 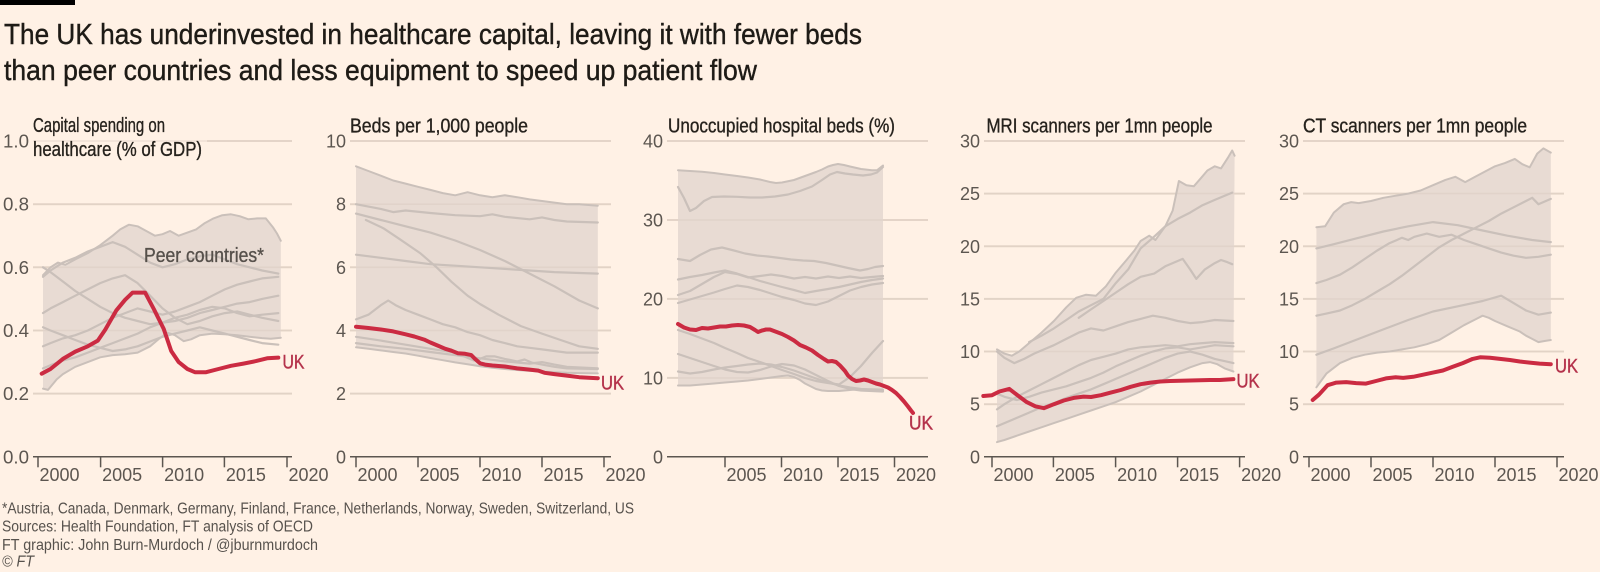 I want to click on svg-text: 1.0, so click(x=16, y=142).